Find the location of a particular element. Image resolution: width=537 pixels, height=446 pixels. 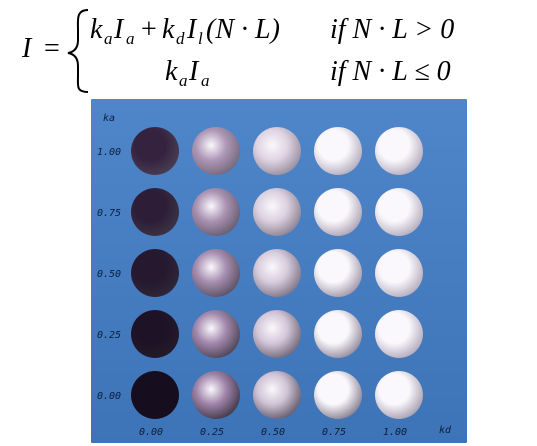

sphere-ka-0.25-kd-0.25 is located at coordinates (216, 334).